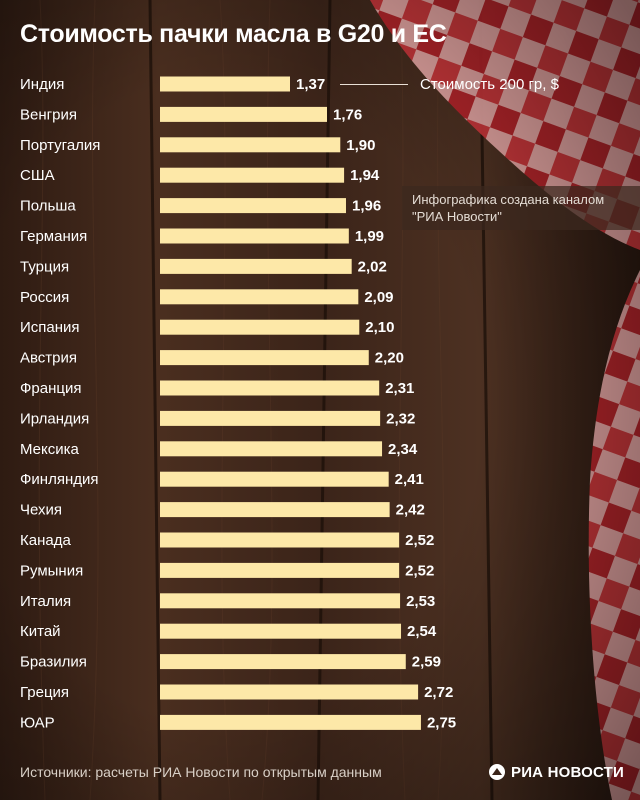 The height and width of the screenshot is (800, 640). I want to click on category-label: Польша, so click(48, 206).